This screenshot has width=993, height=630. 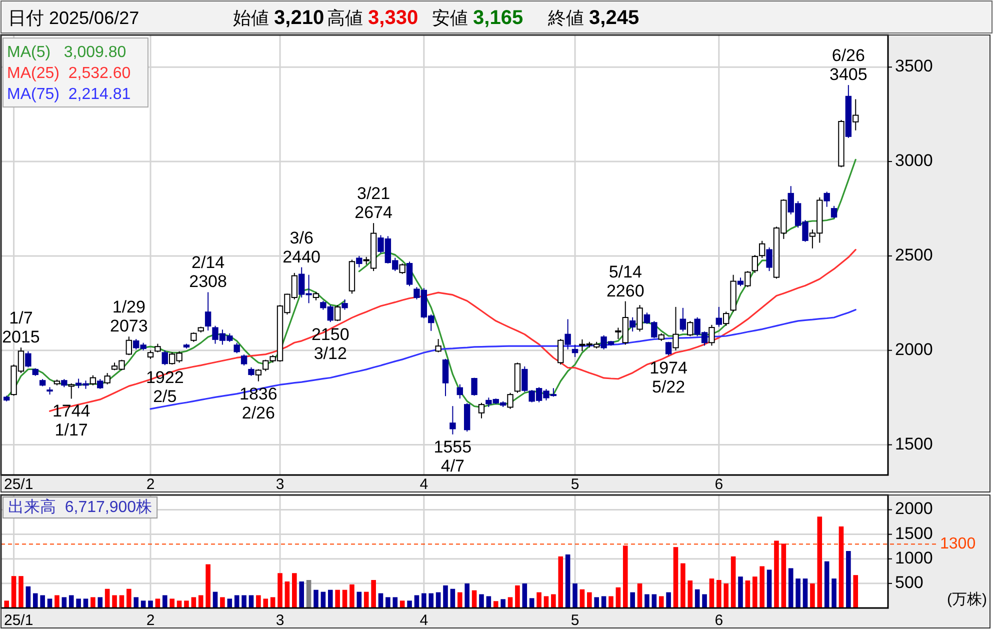 I want to click on annotation: 出来高 6,717,900株, so click(x=80, y=507).